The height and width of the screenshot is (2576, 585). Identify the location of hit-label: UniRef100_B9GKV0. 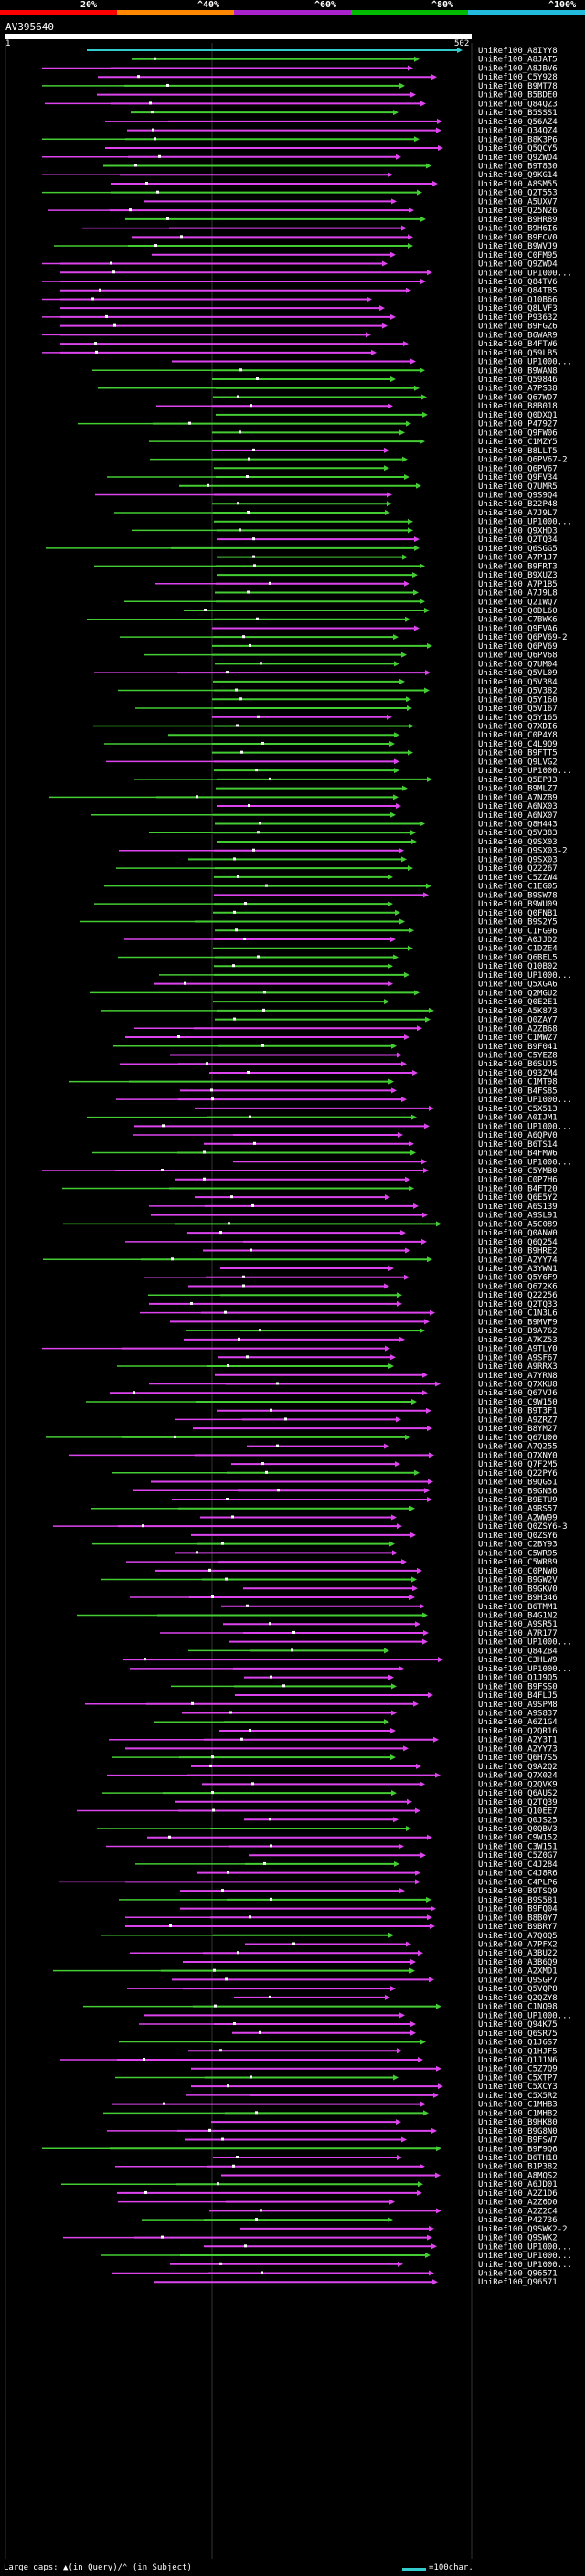
(518, 1589).